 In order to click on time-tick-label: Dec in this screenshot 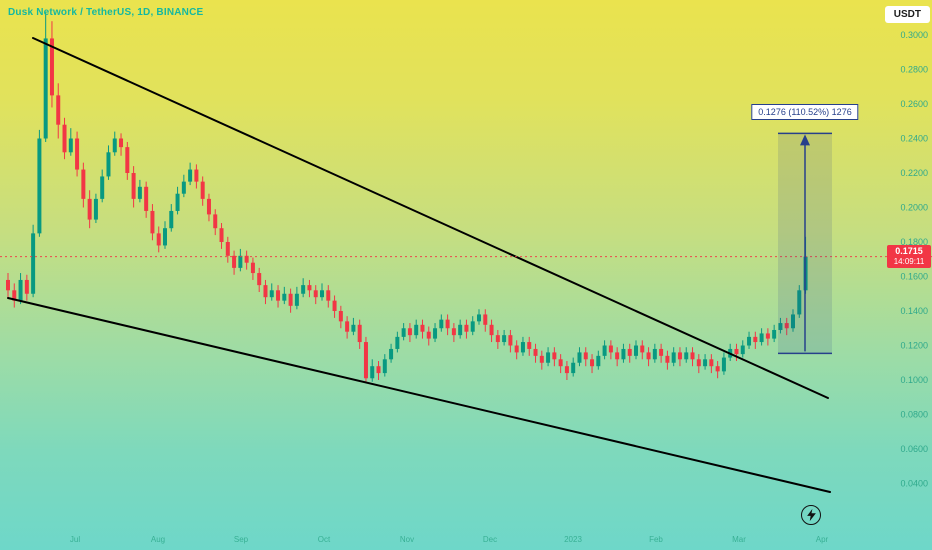, I will do `click(490, 539)`.